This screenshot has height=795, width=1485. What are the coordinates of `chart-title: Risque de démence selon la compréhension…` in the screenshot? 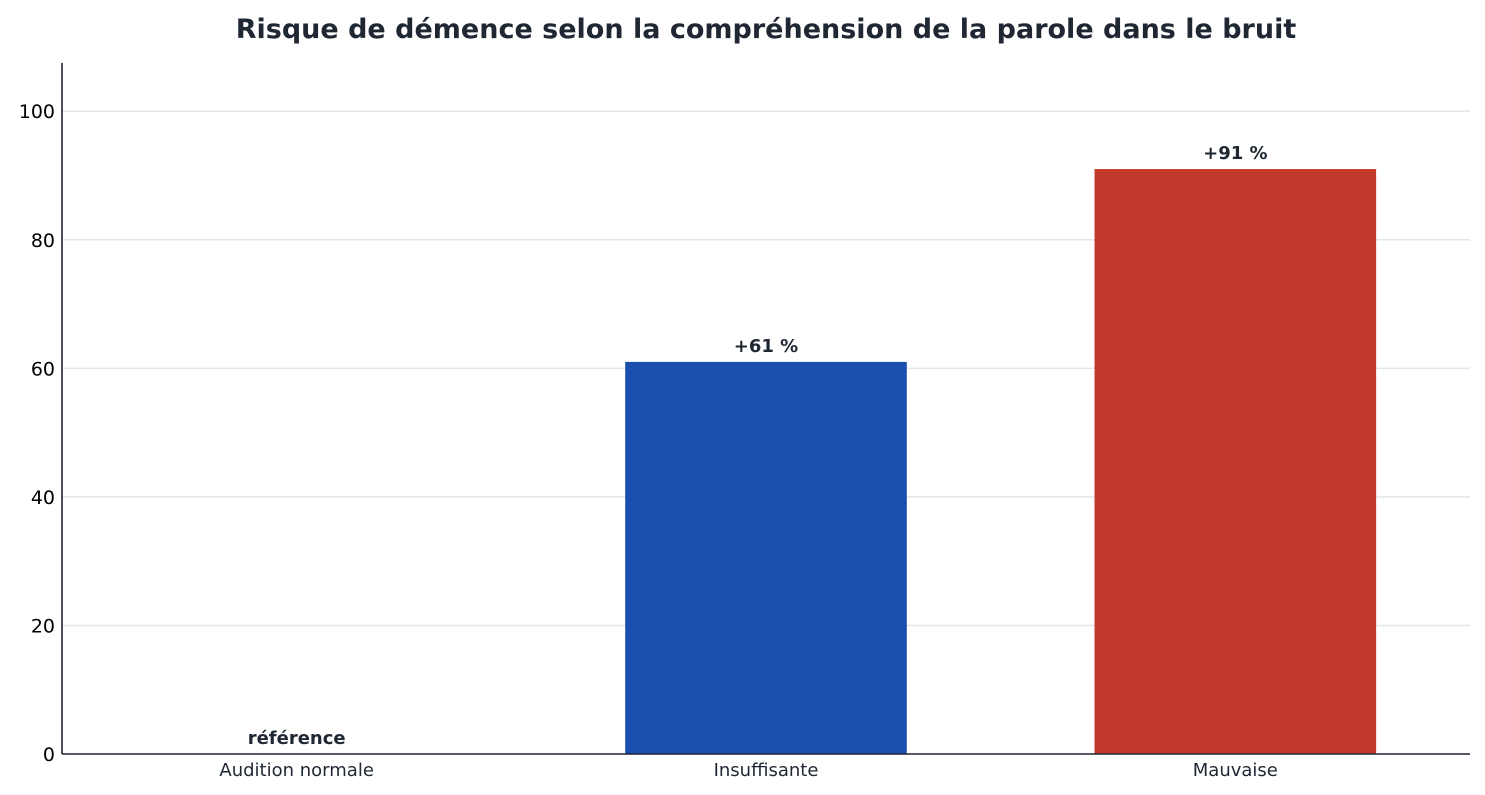 It's located at (766, 29).